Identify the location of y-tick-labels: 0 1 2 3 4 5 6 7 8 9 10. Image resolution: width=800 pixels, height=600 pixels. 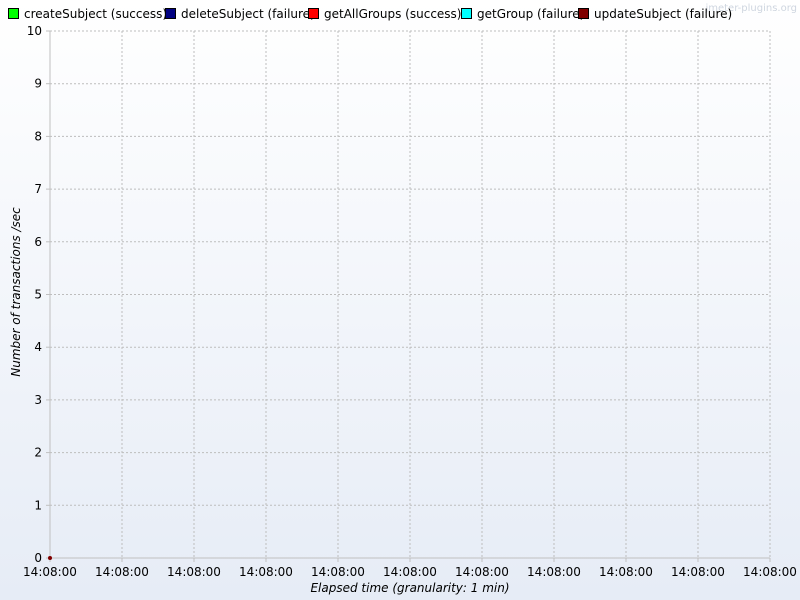
(34, 294).